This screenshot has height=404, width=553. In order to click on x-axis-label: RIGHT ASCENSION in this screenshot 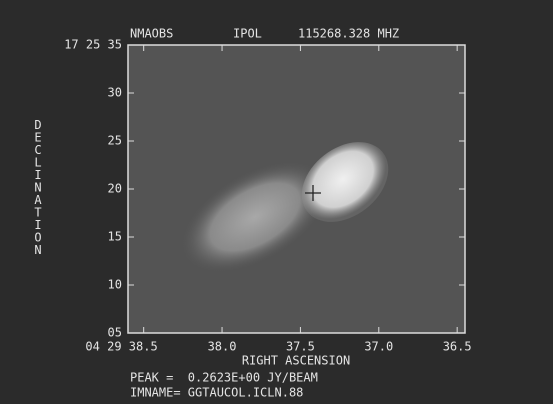, I will do `click(296, 361)`.